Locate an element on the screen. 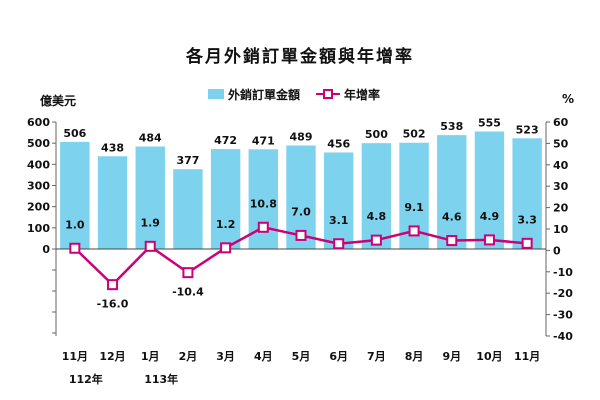  growth-value-label: 4.8 is located at coordinates (377, 216).